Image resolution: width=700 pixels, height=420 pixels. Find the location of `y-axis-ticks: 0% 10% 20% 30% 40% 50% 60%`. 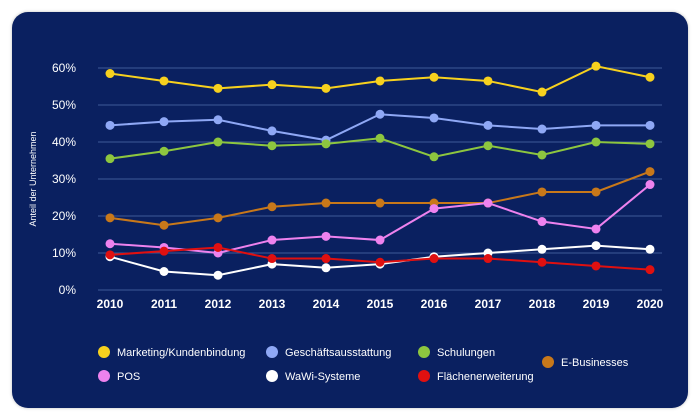

y-axis-ticks: 0% 10% 20% 30% 40% 50% 60% is located at coordinates (64, 179).